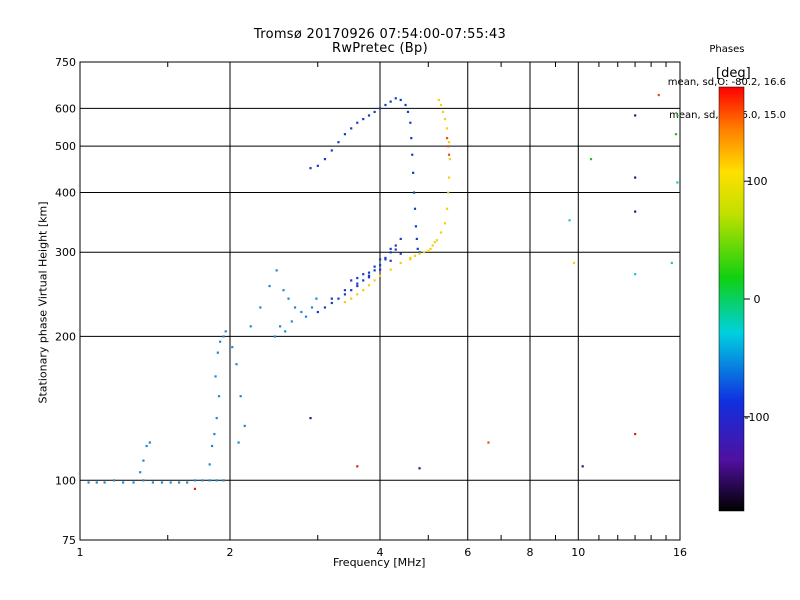 This screenshot has width=800, height=600. What do you see at coordinates (757, 417) in the screenshot?
I see `colorbar-tick-label: -100` at bounding box center [757, 417].